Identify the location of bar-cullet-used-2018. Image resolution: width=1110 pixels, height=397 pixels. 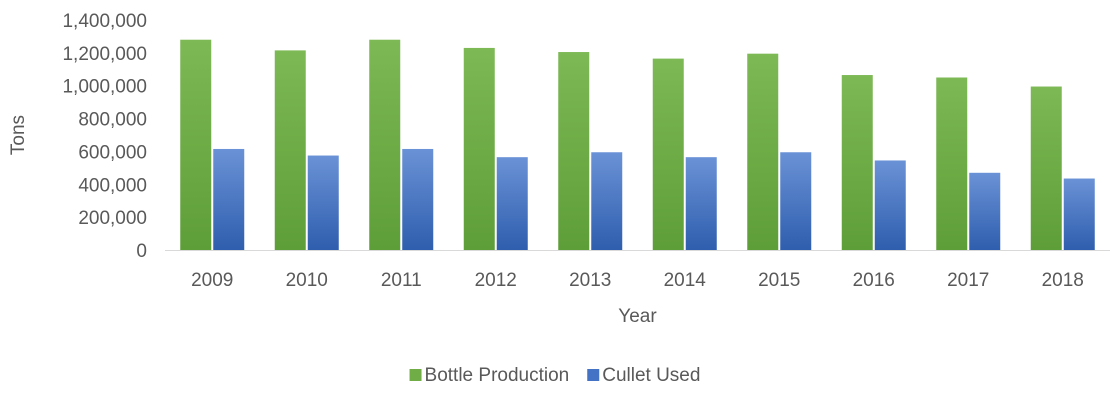
(1079, 214).